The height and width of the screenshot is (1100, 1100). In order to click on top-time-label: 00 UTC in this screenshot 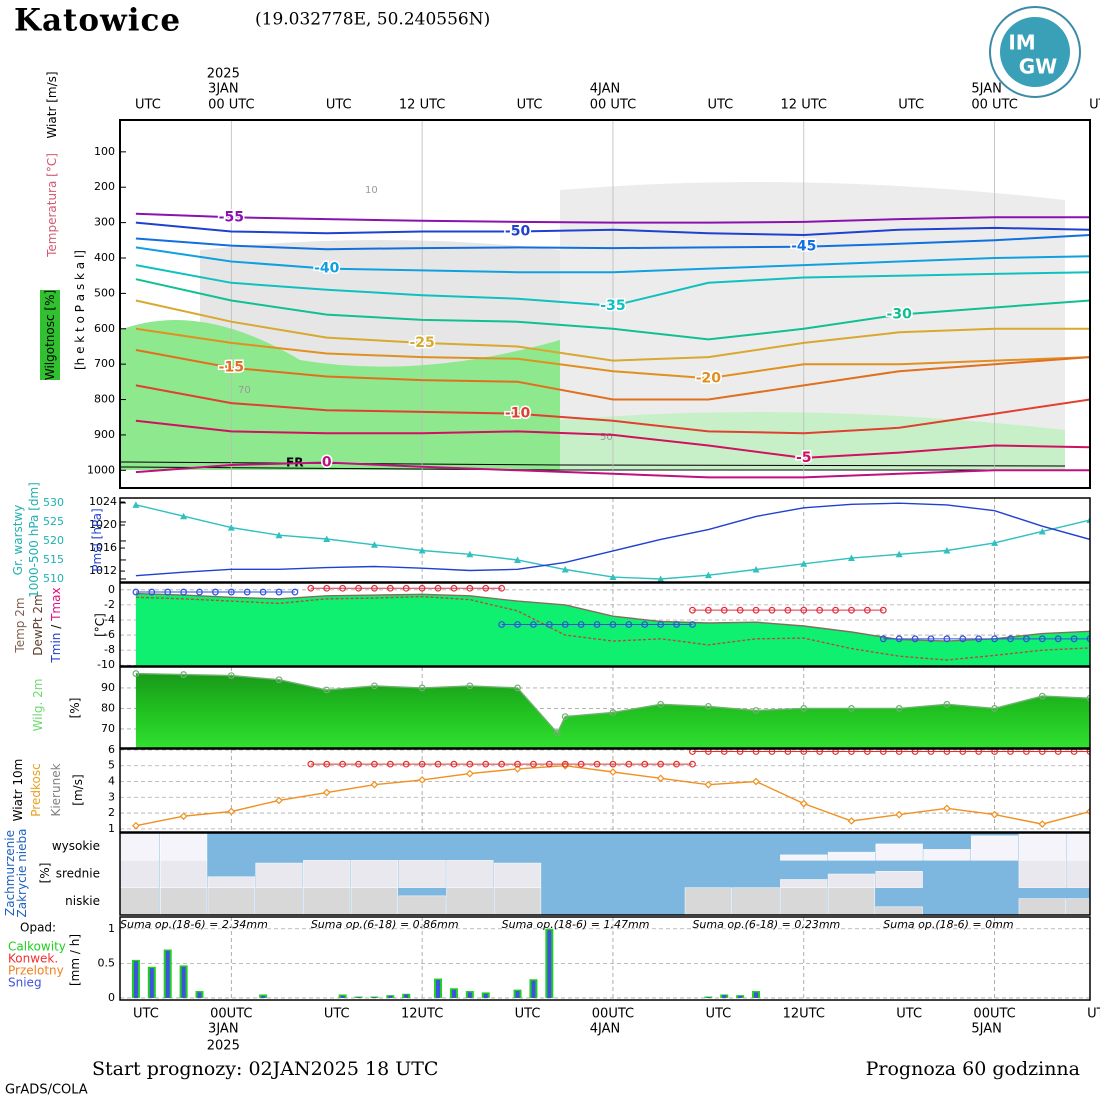, I will do `click(613, 105)`.